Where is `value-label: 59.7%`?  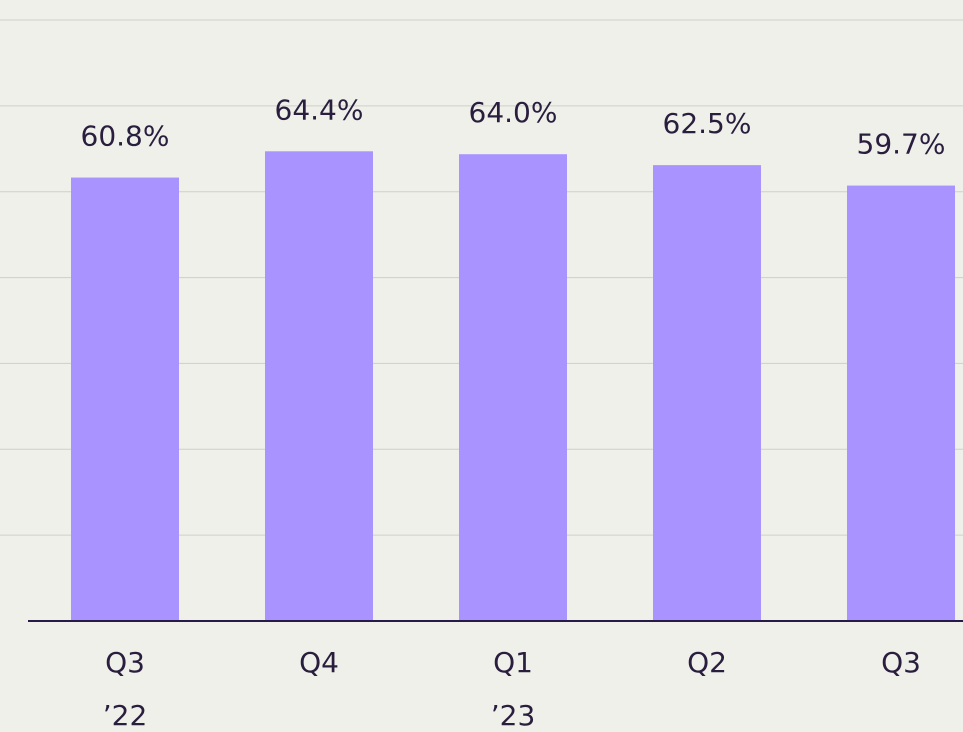
value-label: 59.7% is located at coordinates (901, 144).